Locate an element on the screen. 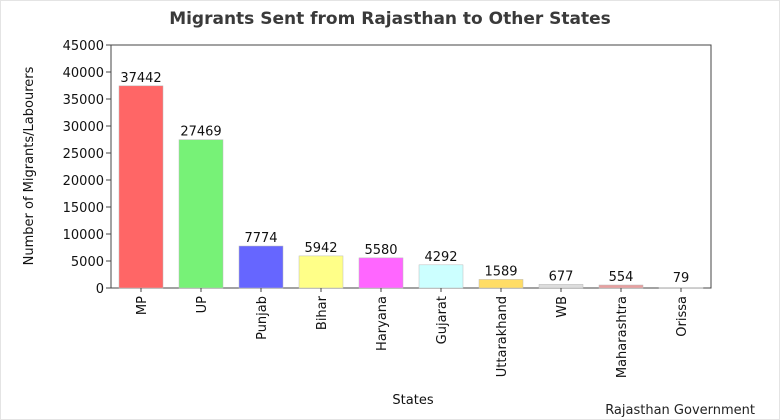  y-tick-label: 0 is located at coordinates (100, 289).